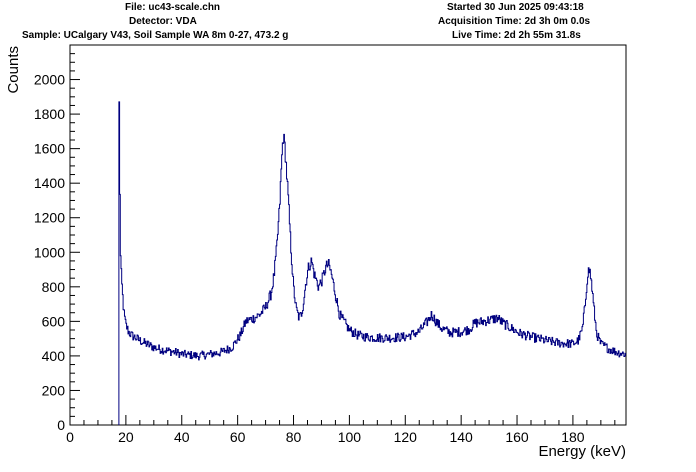 This screenshot has width=696, height=472. Describe the element at coordinates (163, 21) in the screenshot. I see `detector-label: Detector: VDA` at that location.